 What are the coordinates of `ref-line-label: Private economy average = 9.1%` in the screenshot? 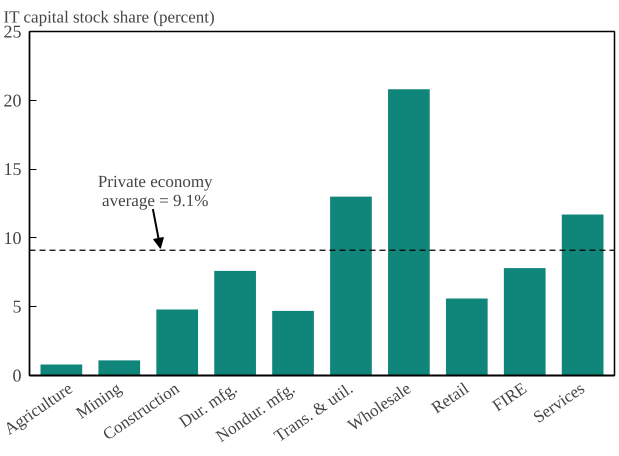 It's located at (156, 191).